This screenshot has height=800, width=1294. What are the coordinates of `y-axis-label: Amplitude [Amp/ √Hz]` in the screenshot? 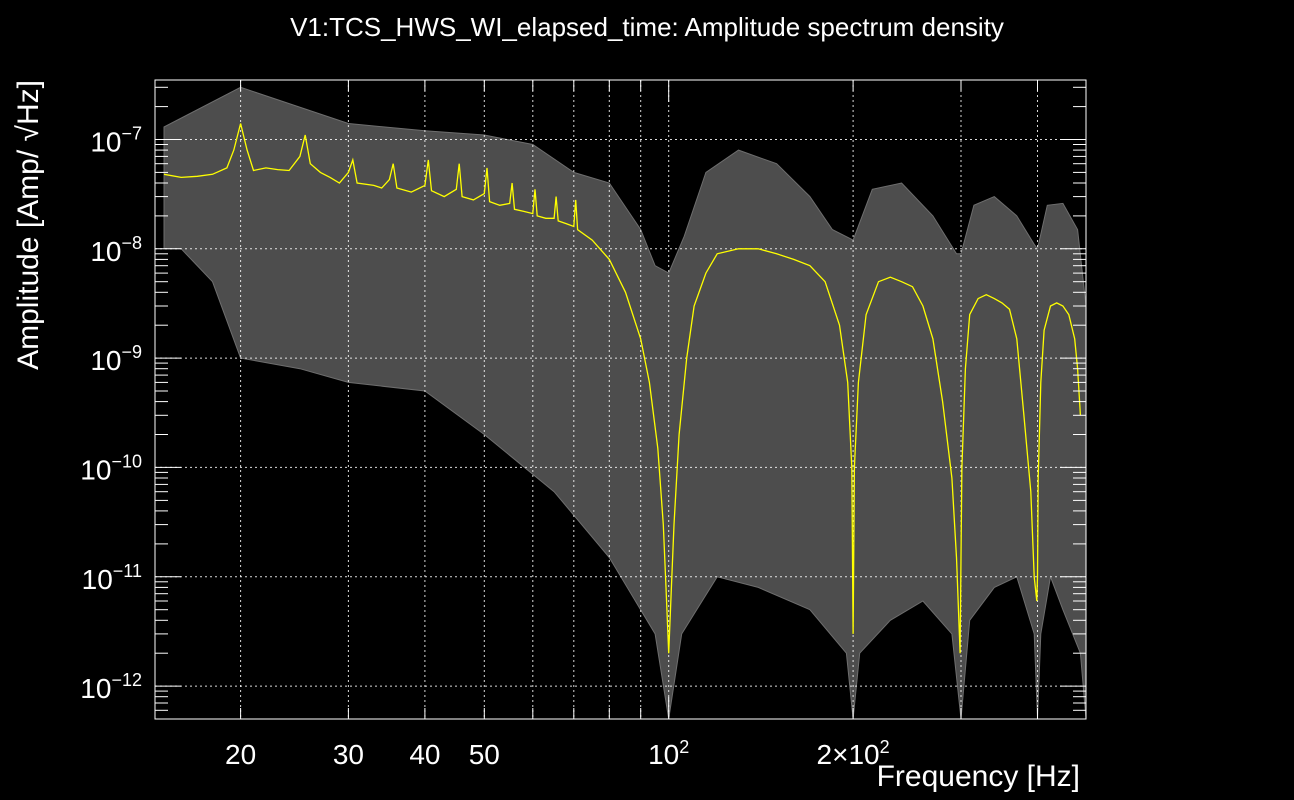 It's located at (28, 225).